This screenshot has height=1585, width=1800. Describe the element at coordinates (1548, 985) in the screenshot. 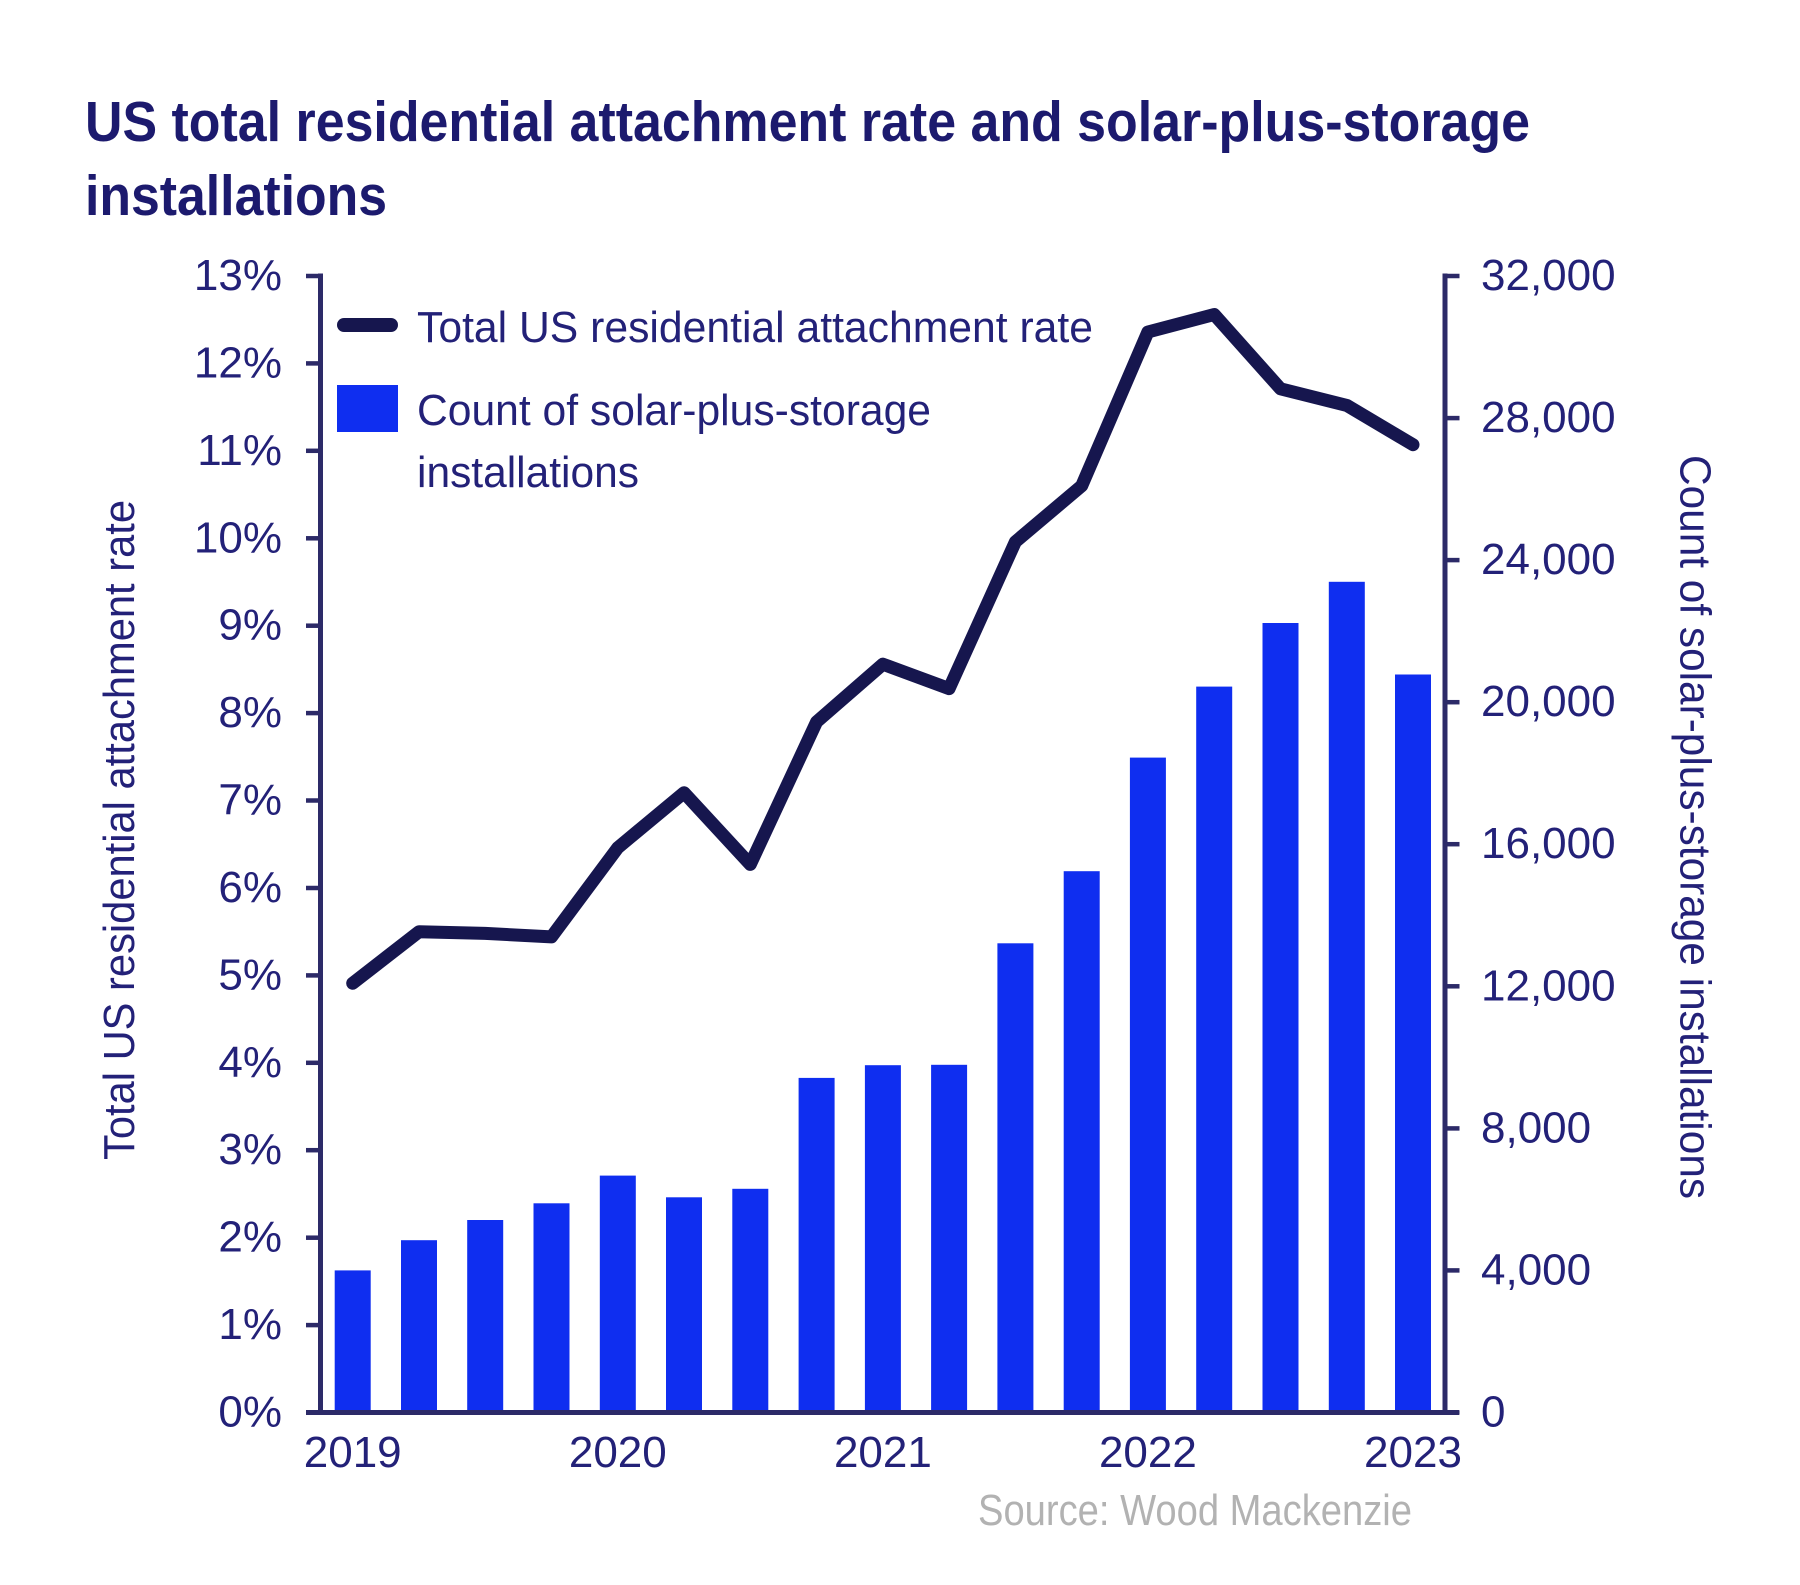

I see `svg-text: 12,000` at that location.